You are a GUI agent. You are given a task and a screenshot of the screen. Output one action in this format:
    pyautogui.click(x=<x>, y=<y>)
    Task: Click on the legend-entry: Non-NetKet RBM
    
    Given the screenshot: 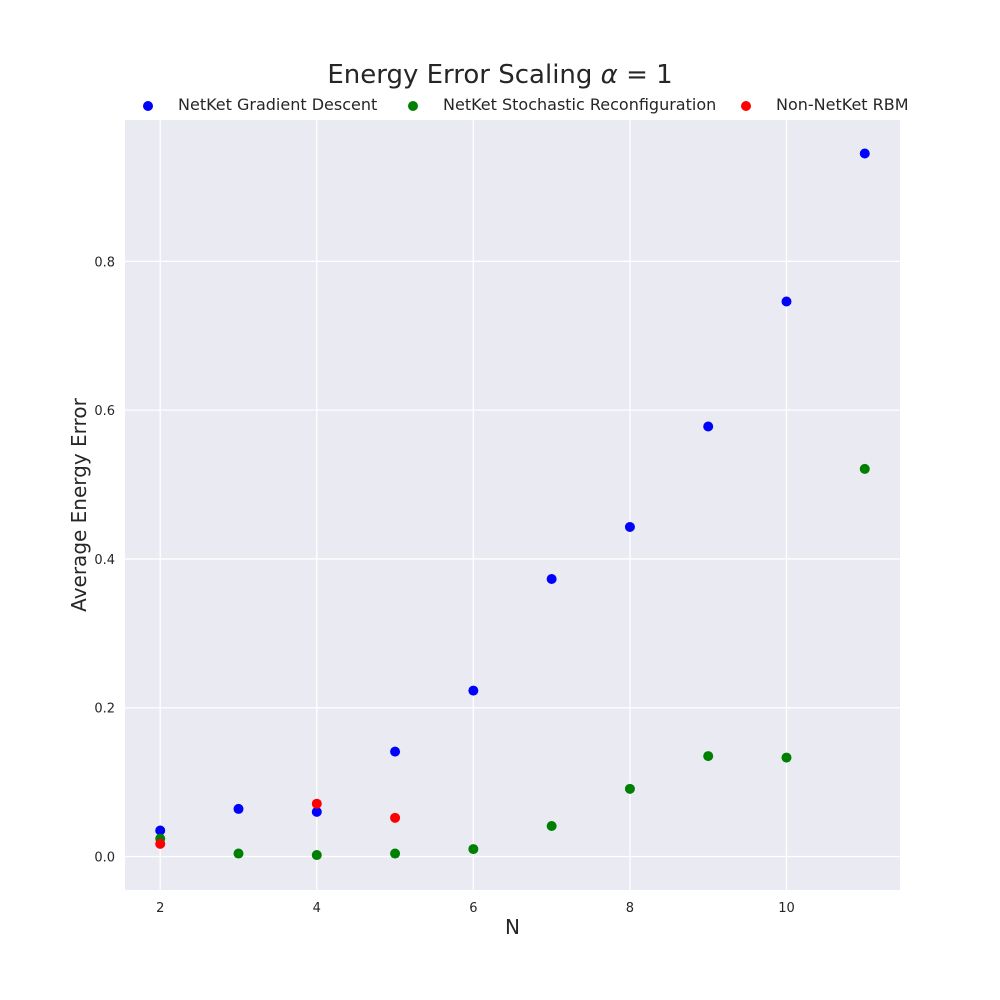 What is the action you would take?
    pyautogui.click(x=825, y=104)
    